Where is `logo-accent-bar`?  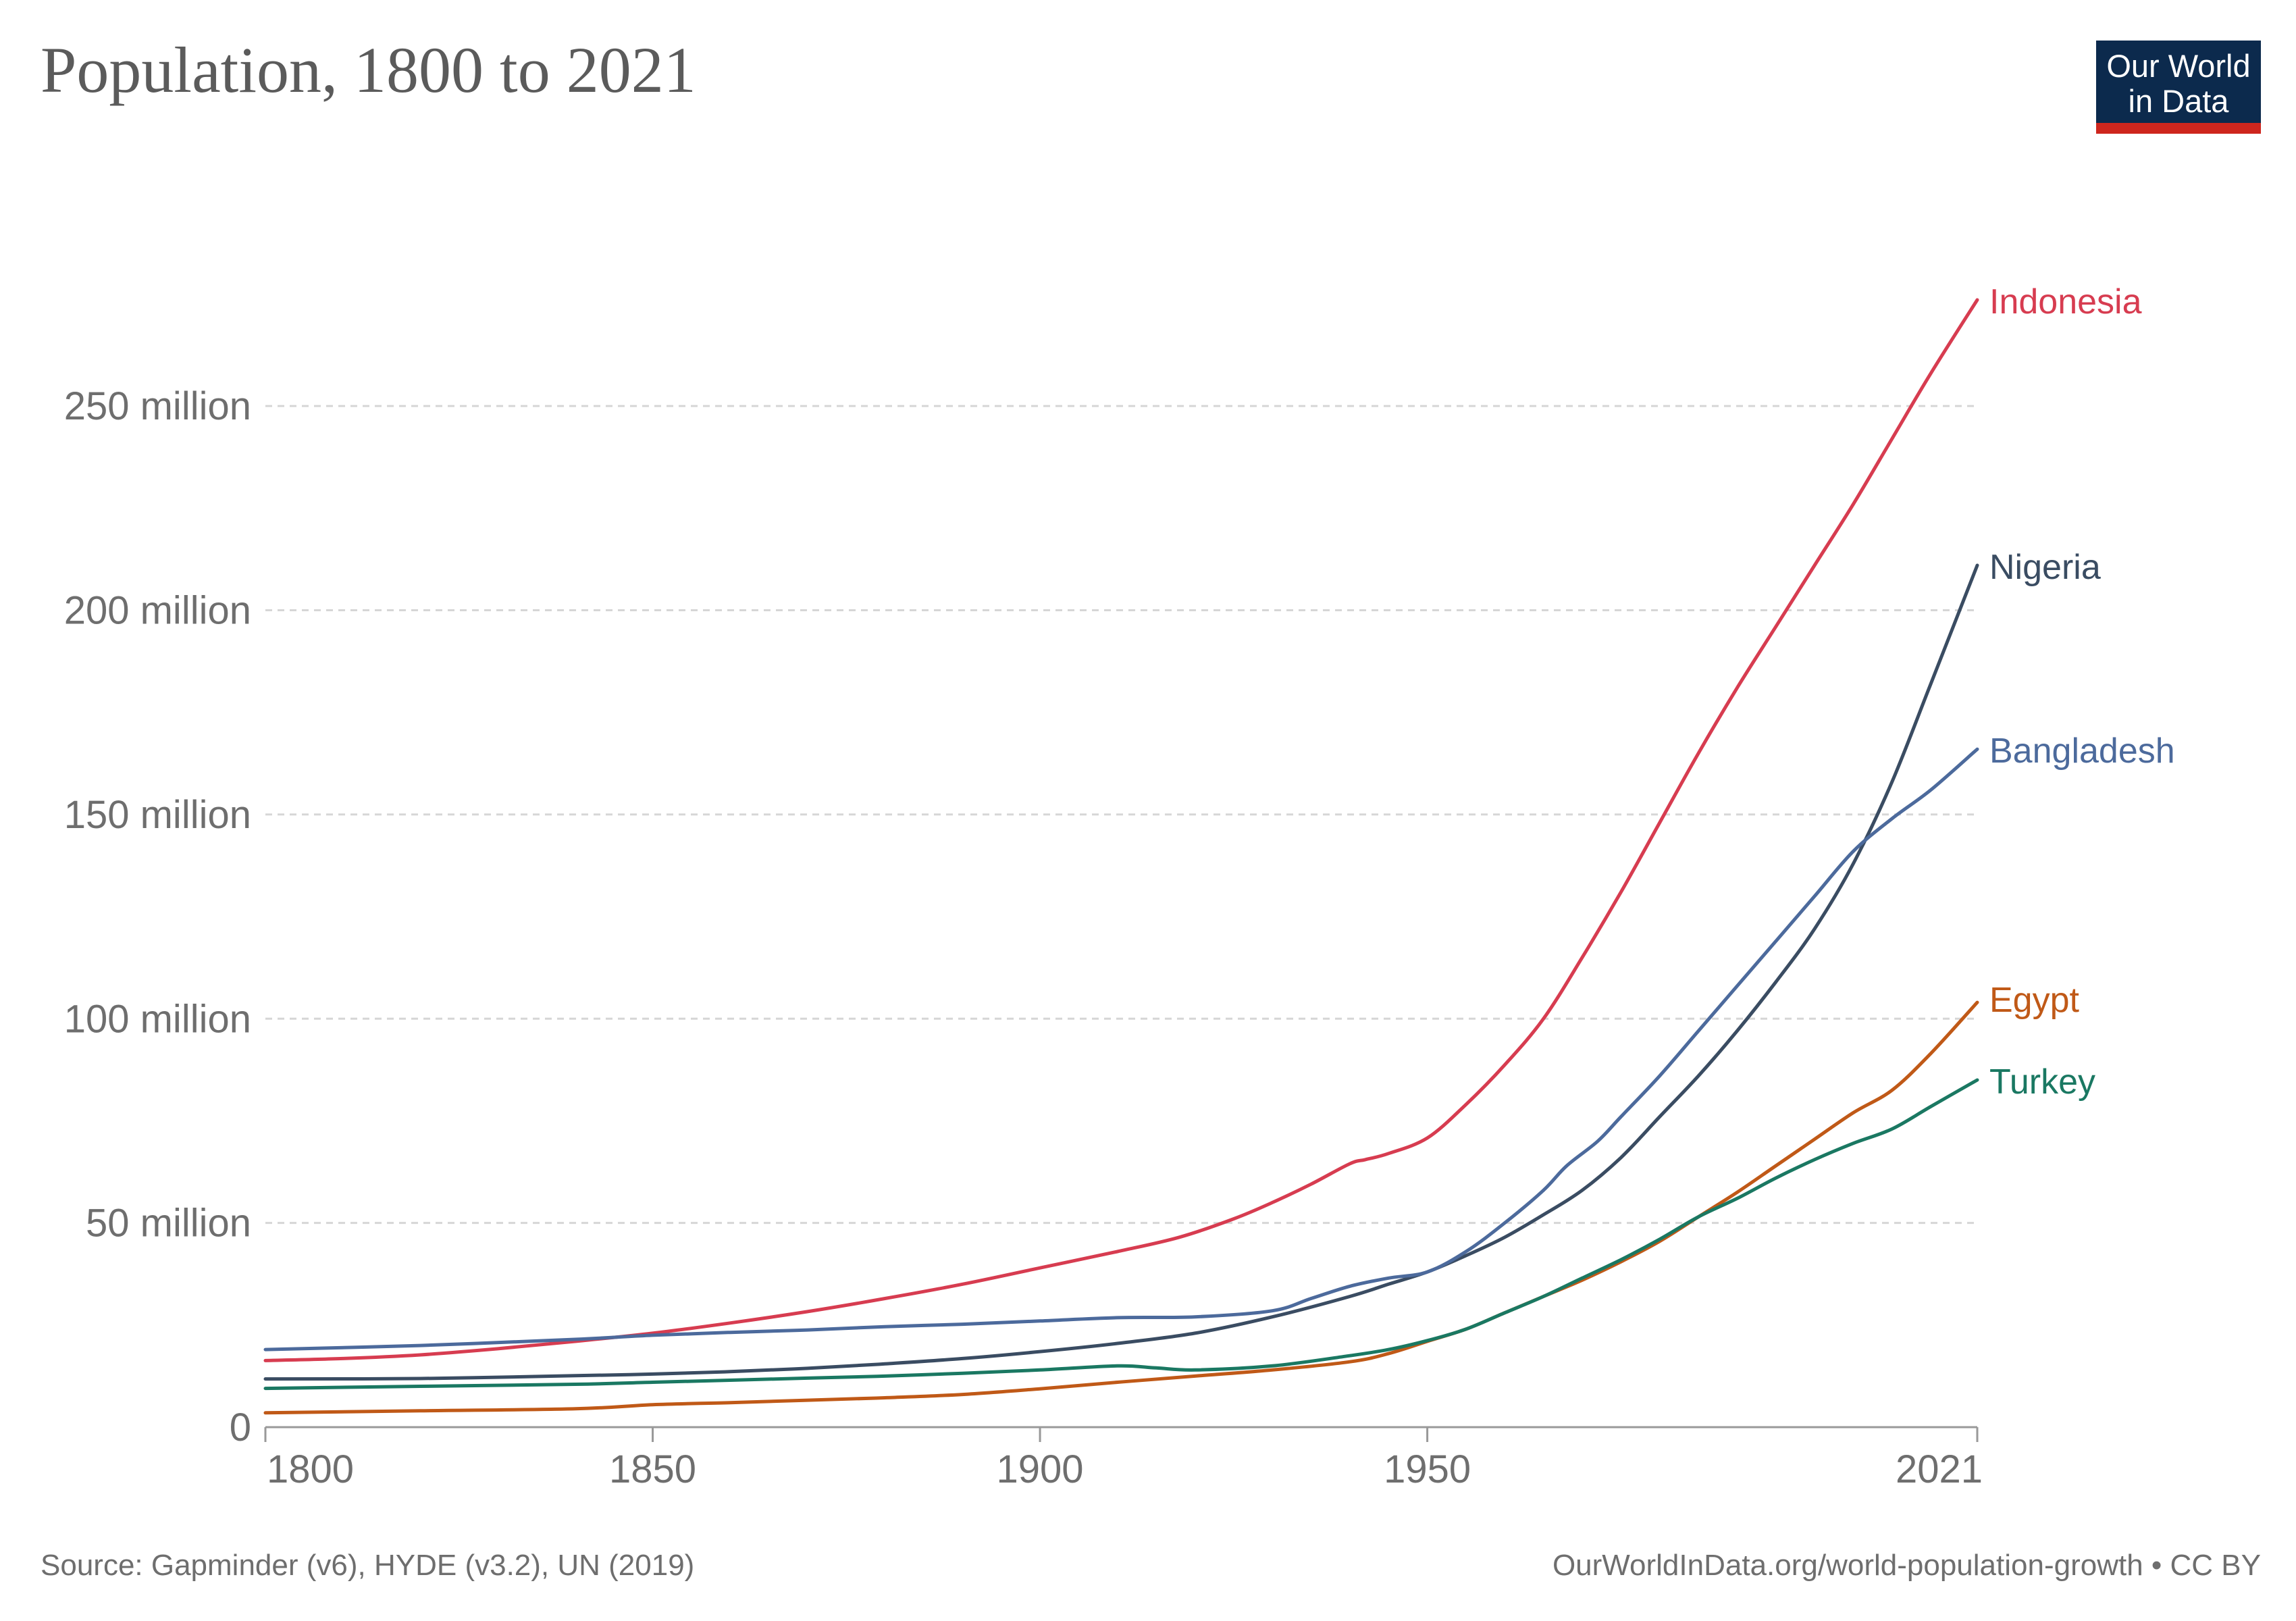 logo-accent-bar is located at coordinates (2178, 128).